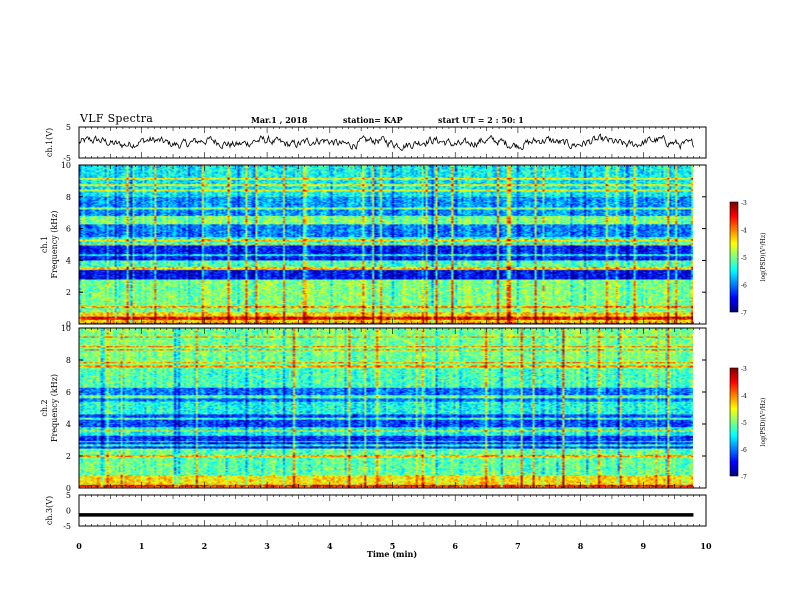 Image resolution: width=792 pixels, height=612 pixels. What do you see at coordinates (330, 546) in the screenshot?
I see `time-tick-label: 4` at bounding box center [330, 546].